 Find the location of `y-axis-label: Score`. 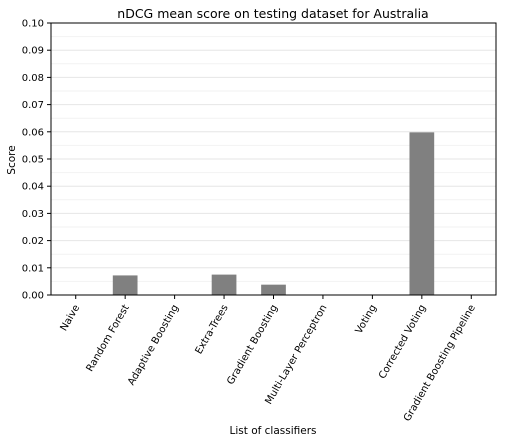

y-axis-label: Score is located at coordinates (12, 159).